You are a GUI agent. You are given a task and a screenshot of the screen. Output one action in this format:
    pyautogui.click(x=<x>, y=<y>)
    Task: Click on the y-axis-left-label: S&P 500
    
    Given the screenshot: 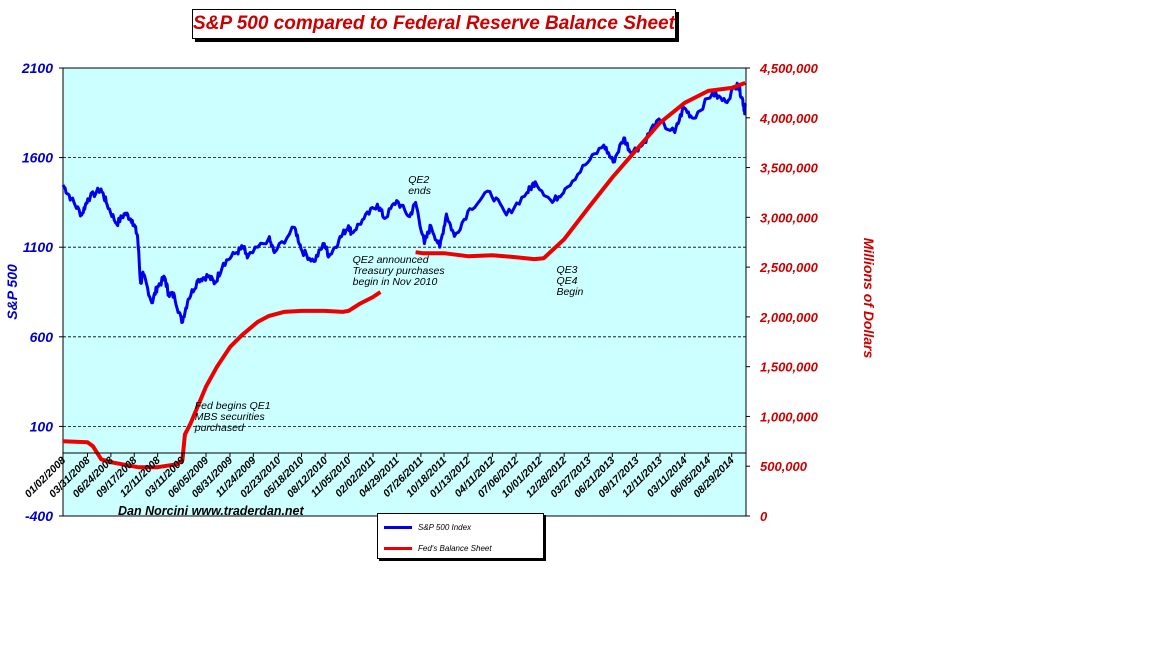 What is the action you would take?
    pyautogui.click(x=12, y=292)
    